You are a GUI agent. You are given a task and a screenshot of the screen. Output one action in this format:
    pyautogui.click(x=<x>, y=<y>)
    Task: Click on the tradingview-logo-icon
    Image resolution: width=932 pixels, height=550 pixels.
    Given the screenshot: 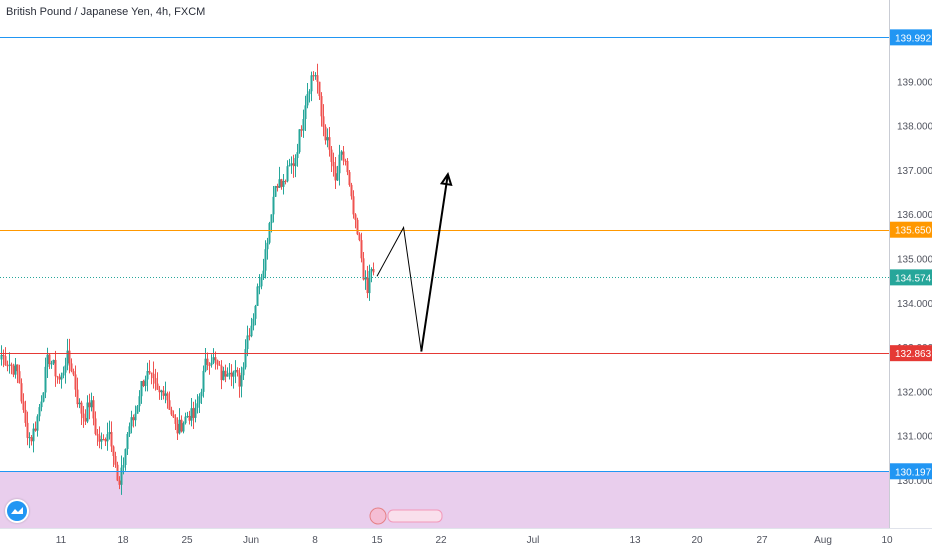 What is the action you would take?
    pyautogui.click(x=17, y=511)
    